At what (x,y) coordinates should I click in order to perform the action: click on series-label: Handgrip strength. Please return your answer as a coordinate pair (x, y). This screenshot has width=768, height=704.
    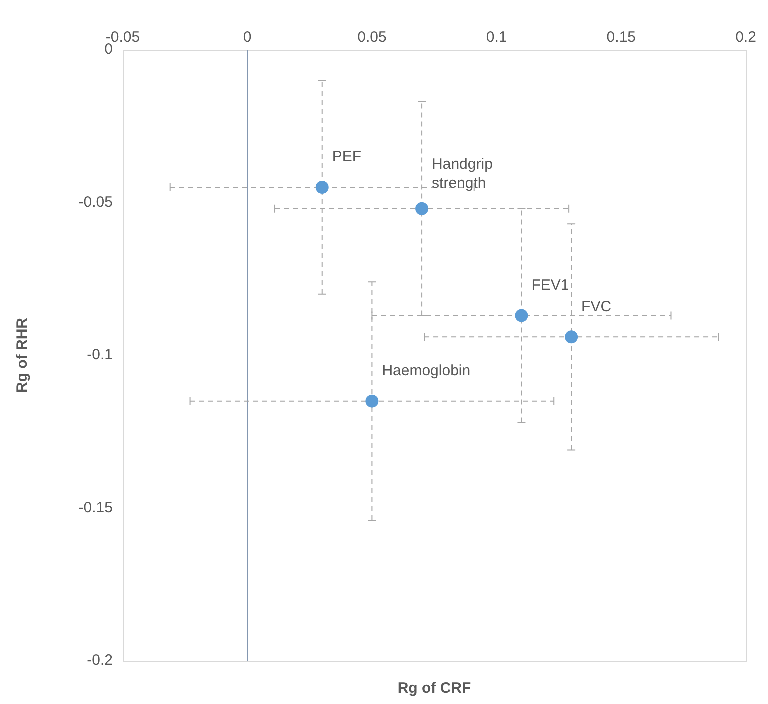
    Looking at the image, I should click on (462, 174).